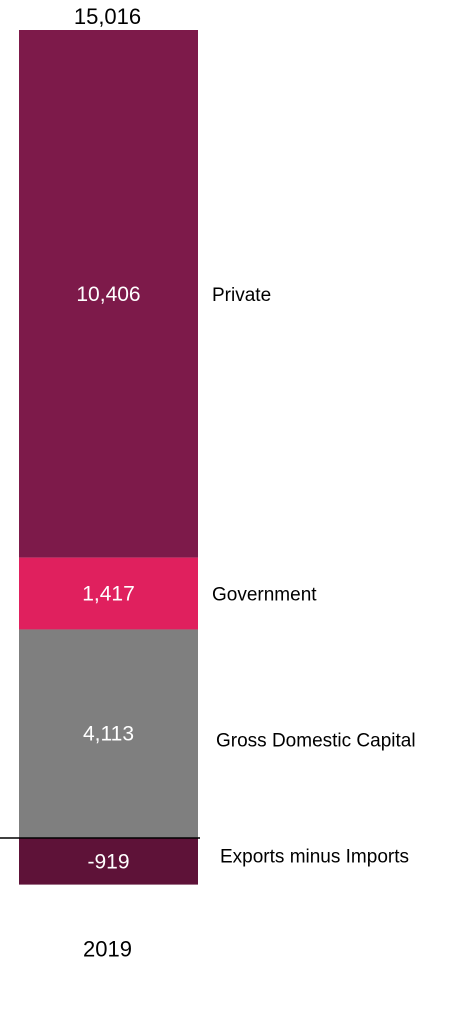 The image size is (471, 1033). I want to click on bar-segment-government, so click(108, 593).